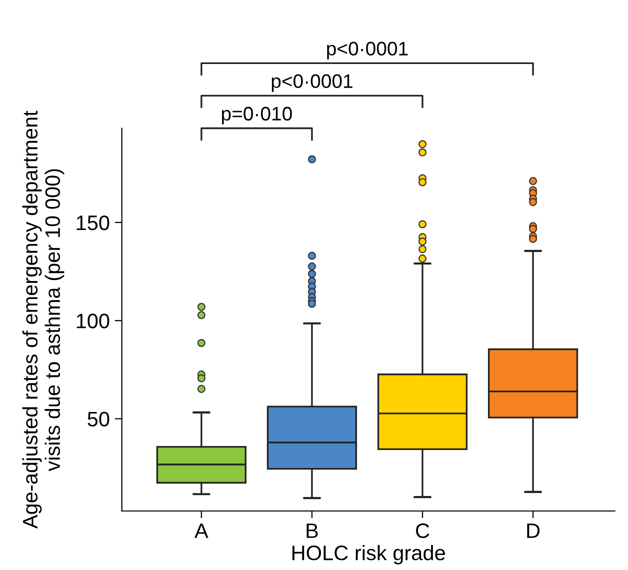 This screenshot has width=628, height=570. What do you see at coordinates (43, 319) in the screenshot?
I see `y-axis-title: Age-adjusted rates of emergency department visits due to asthma (per 10 000)` at bounding box center [43, 319].